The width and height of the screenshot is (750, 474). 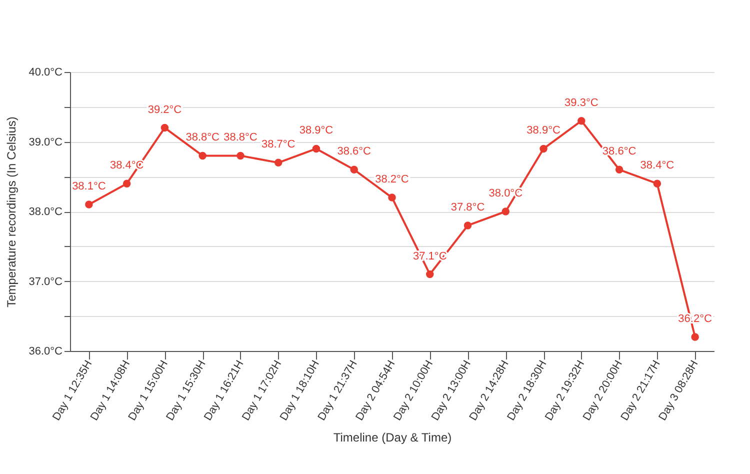 I want to click on y-tick-label: 37.0°C, so click(x=45, y=282).